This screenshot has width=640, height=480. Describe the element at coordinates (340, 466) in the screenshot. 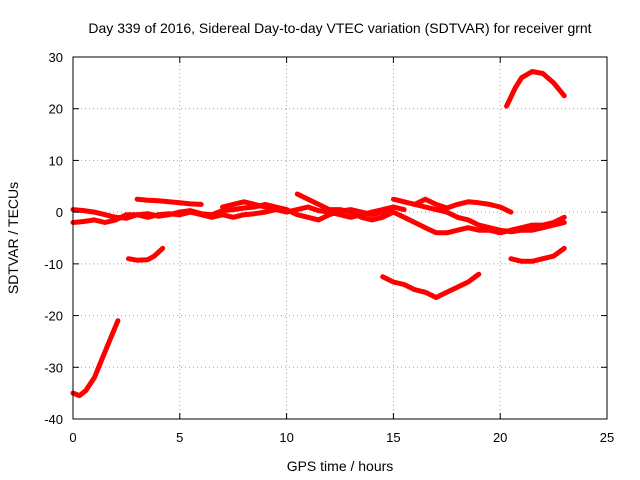

I see `x-axis-label: GPS time / hours` at that location.